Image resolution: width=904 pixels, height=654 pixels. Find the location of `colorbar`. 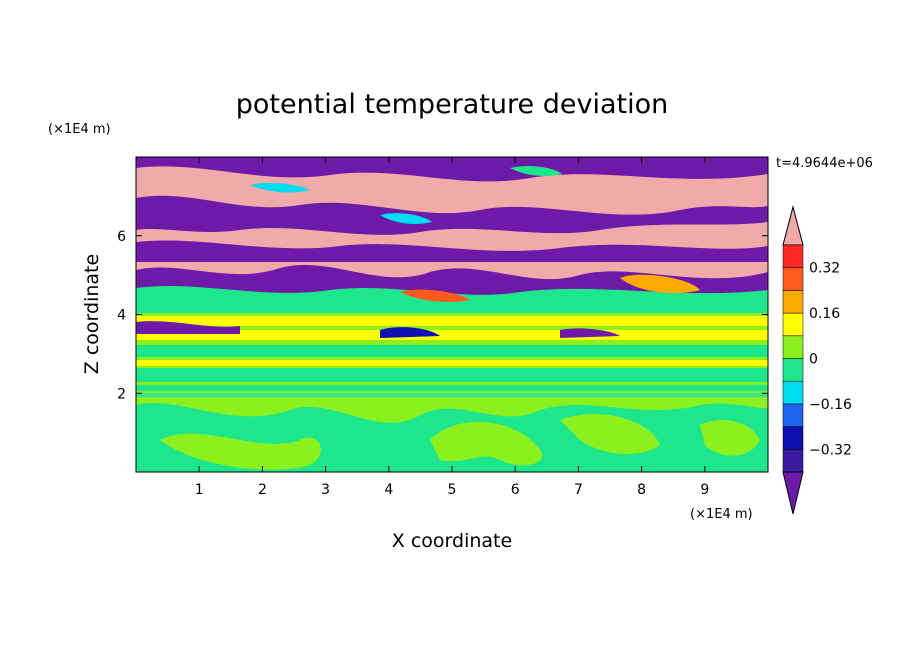

colorbar is located at coordinates (793, 360).